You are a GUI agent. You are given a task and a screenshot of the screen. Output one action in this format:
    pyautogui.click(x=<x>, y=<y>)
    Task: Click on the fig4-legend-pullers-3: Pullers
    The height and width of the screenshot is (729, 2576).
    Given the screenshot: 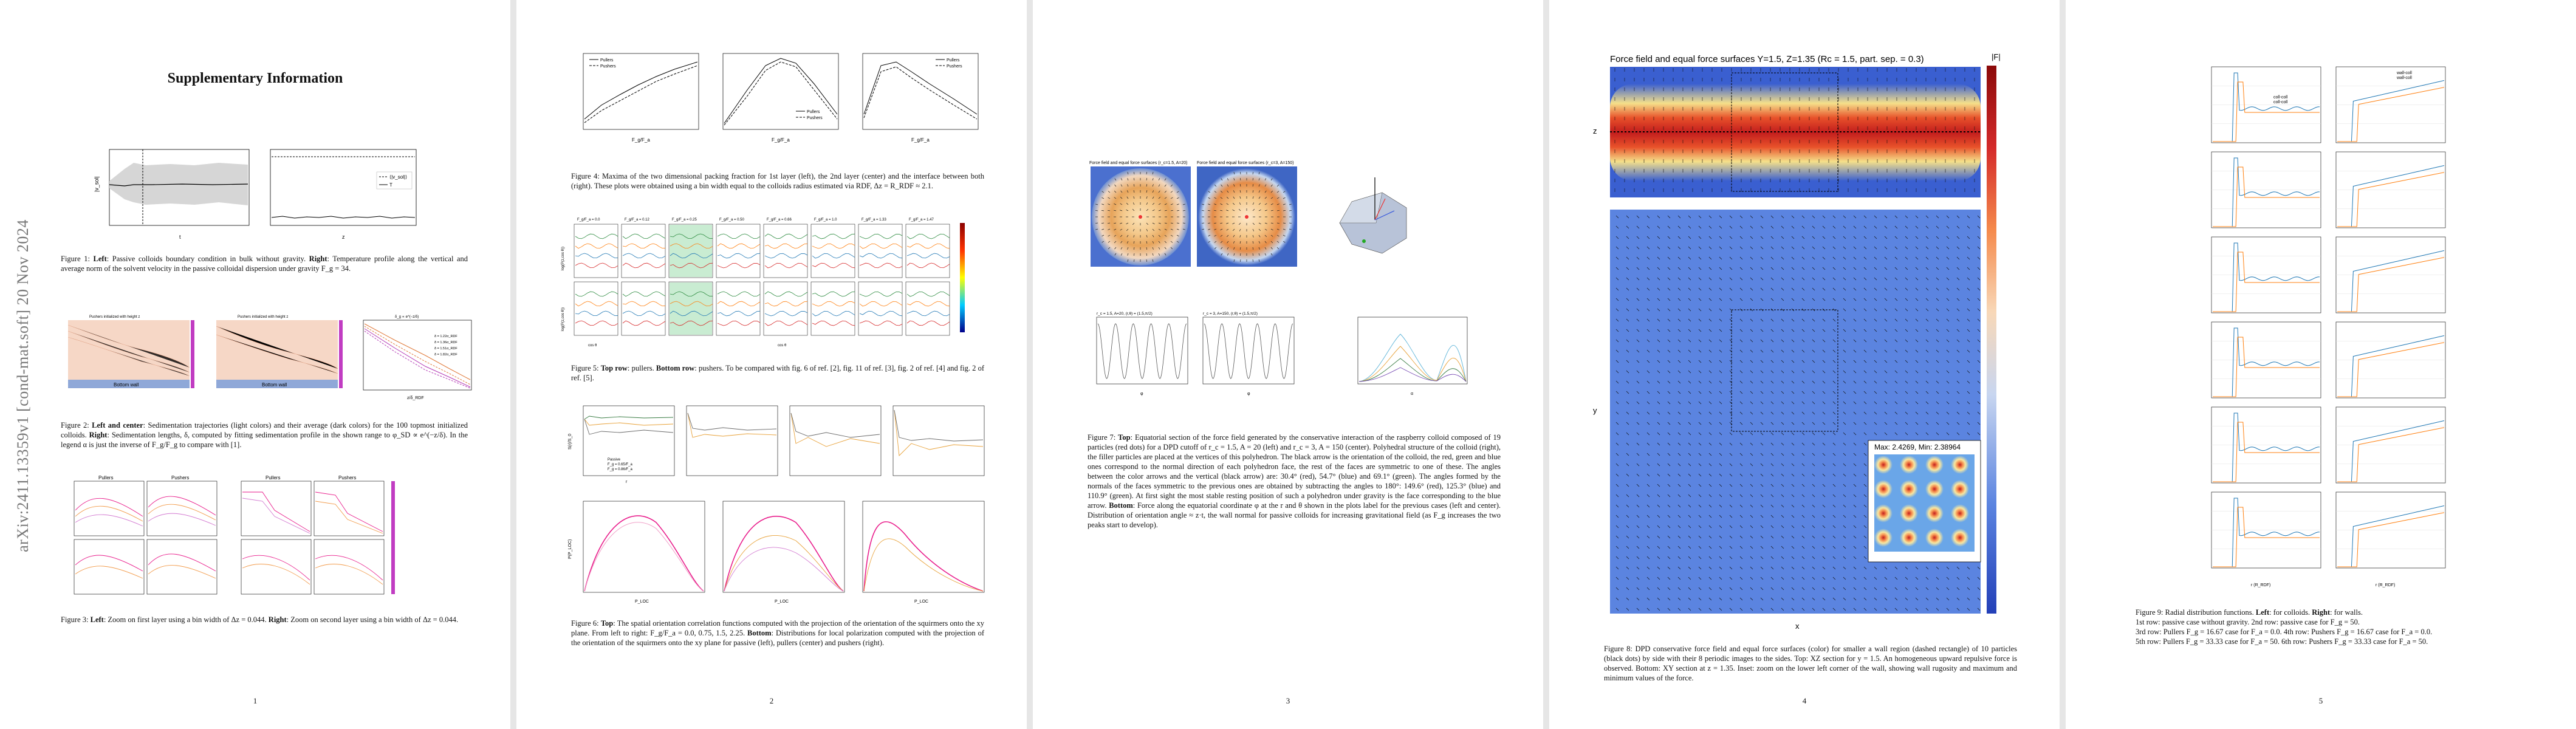 What is the action you would take?
    pyautogui.click(x=953, y=61)
    